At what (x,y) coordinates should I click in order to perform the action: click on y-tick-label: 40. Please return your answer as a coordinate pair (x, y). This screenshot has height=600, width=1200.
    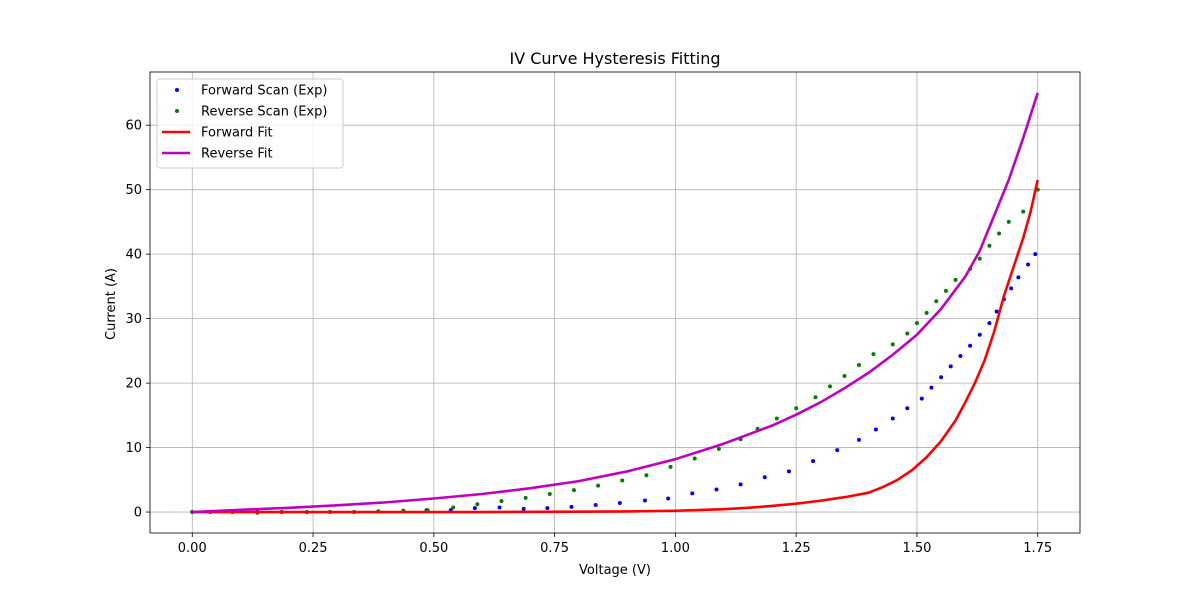
    Looking at the image, I should click on (133, 255).